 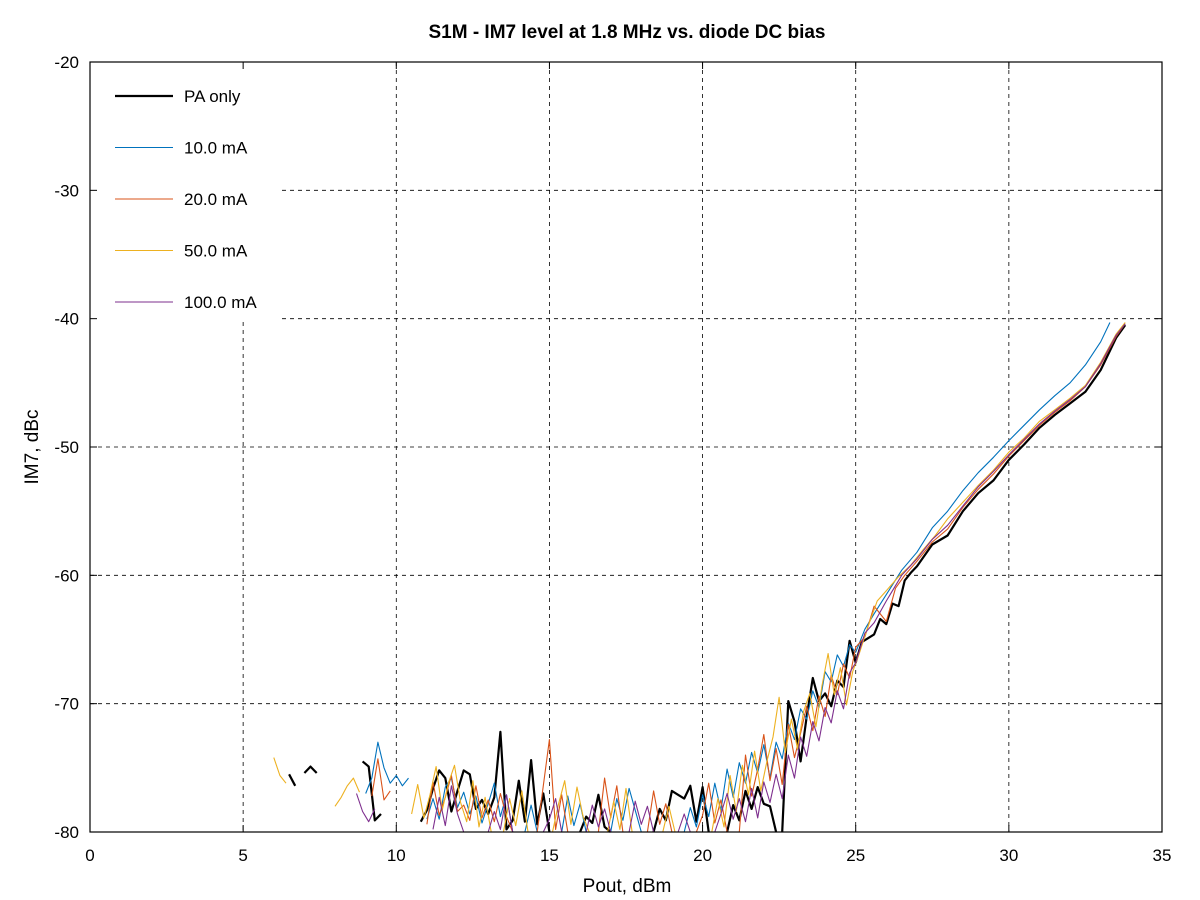 I want to click on legend: PA only 10.0 mA 20.0 mA 50.0 mA 100.0 mA, so click(x=186, y=192).